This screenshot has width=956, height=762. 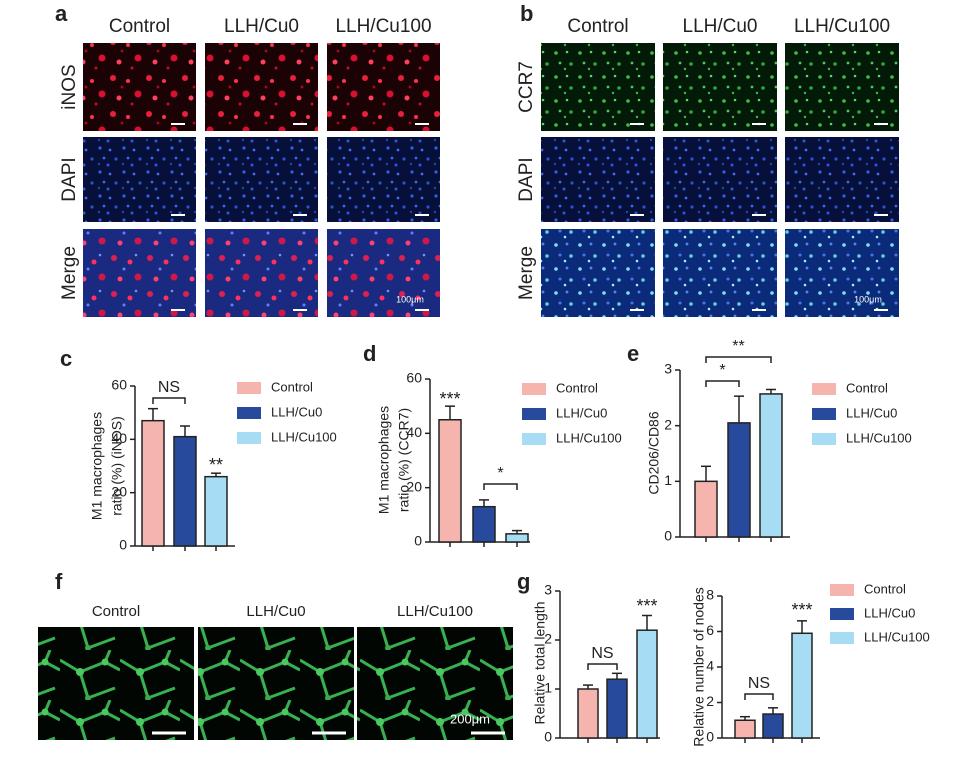 What do you see at coordinates (470, 718) in the screenshot?
I see `scale-label: 200μm` at bounding box center [470, 718].